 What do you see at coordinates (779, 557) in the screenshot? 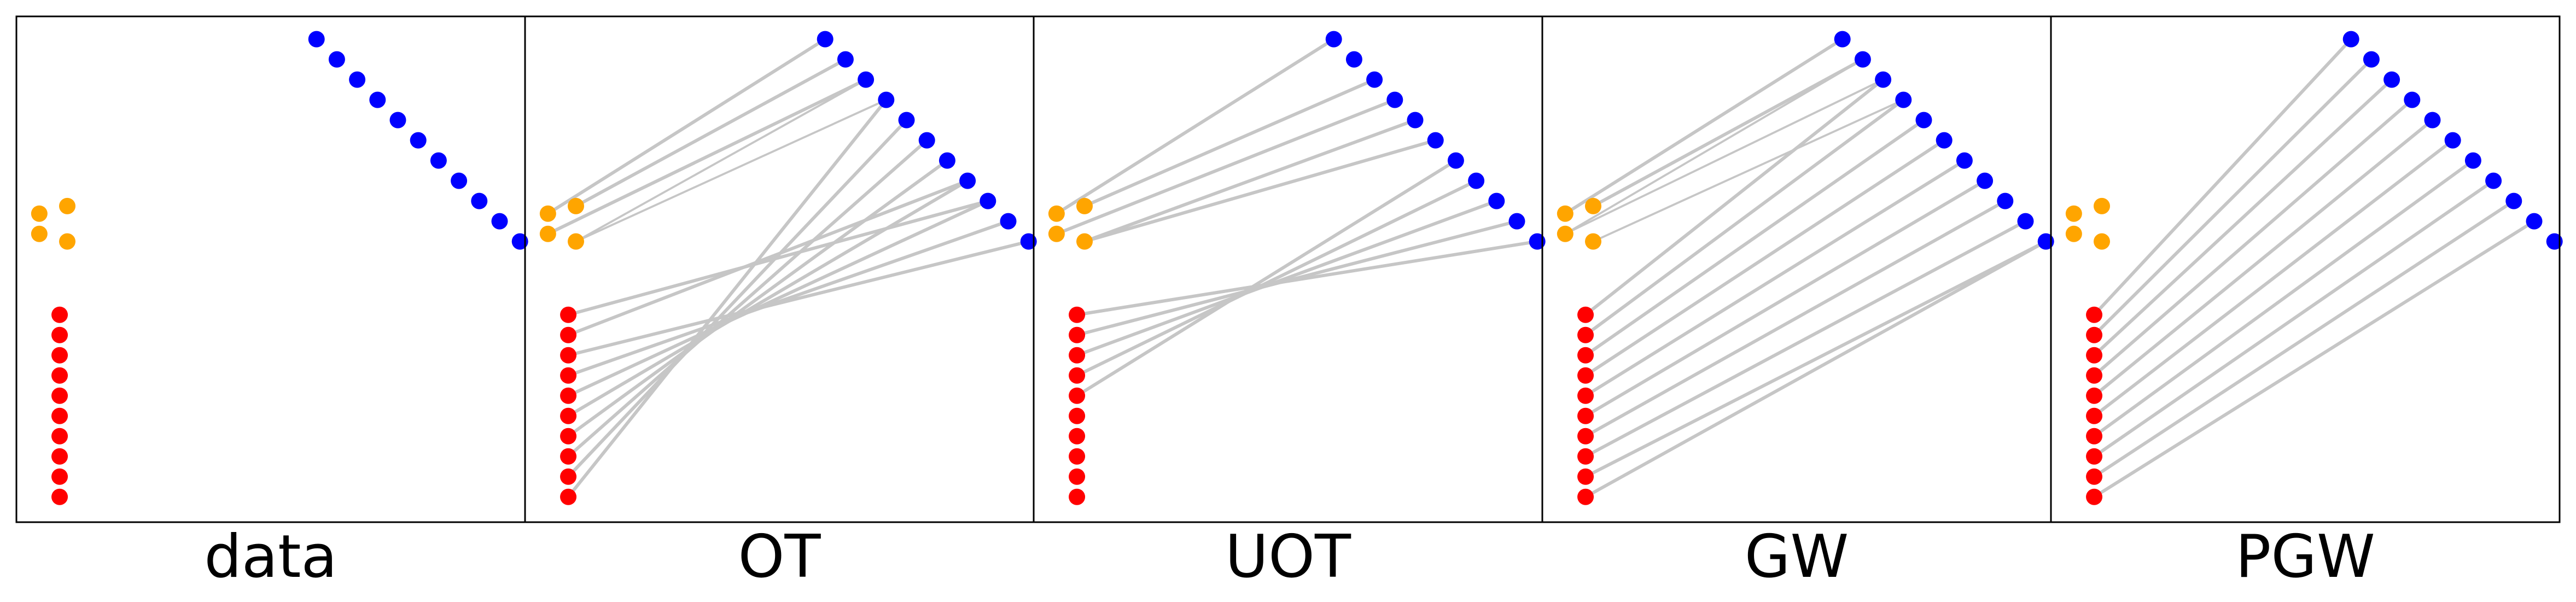
I see `panel-label: OT` at bounding box center [779, 557].